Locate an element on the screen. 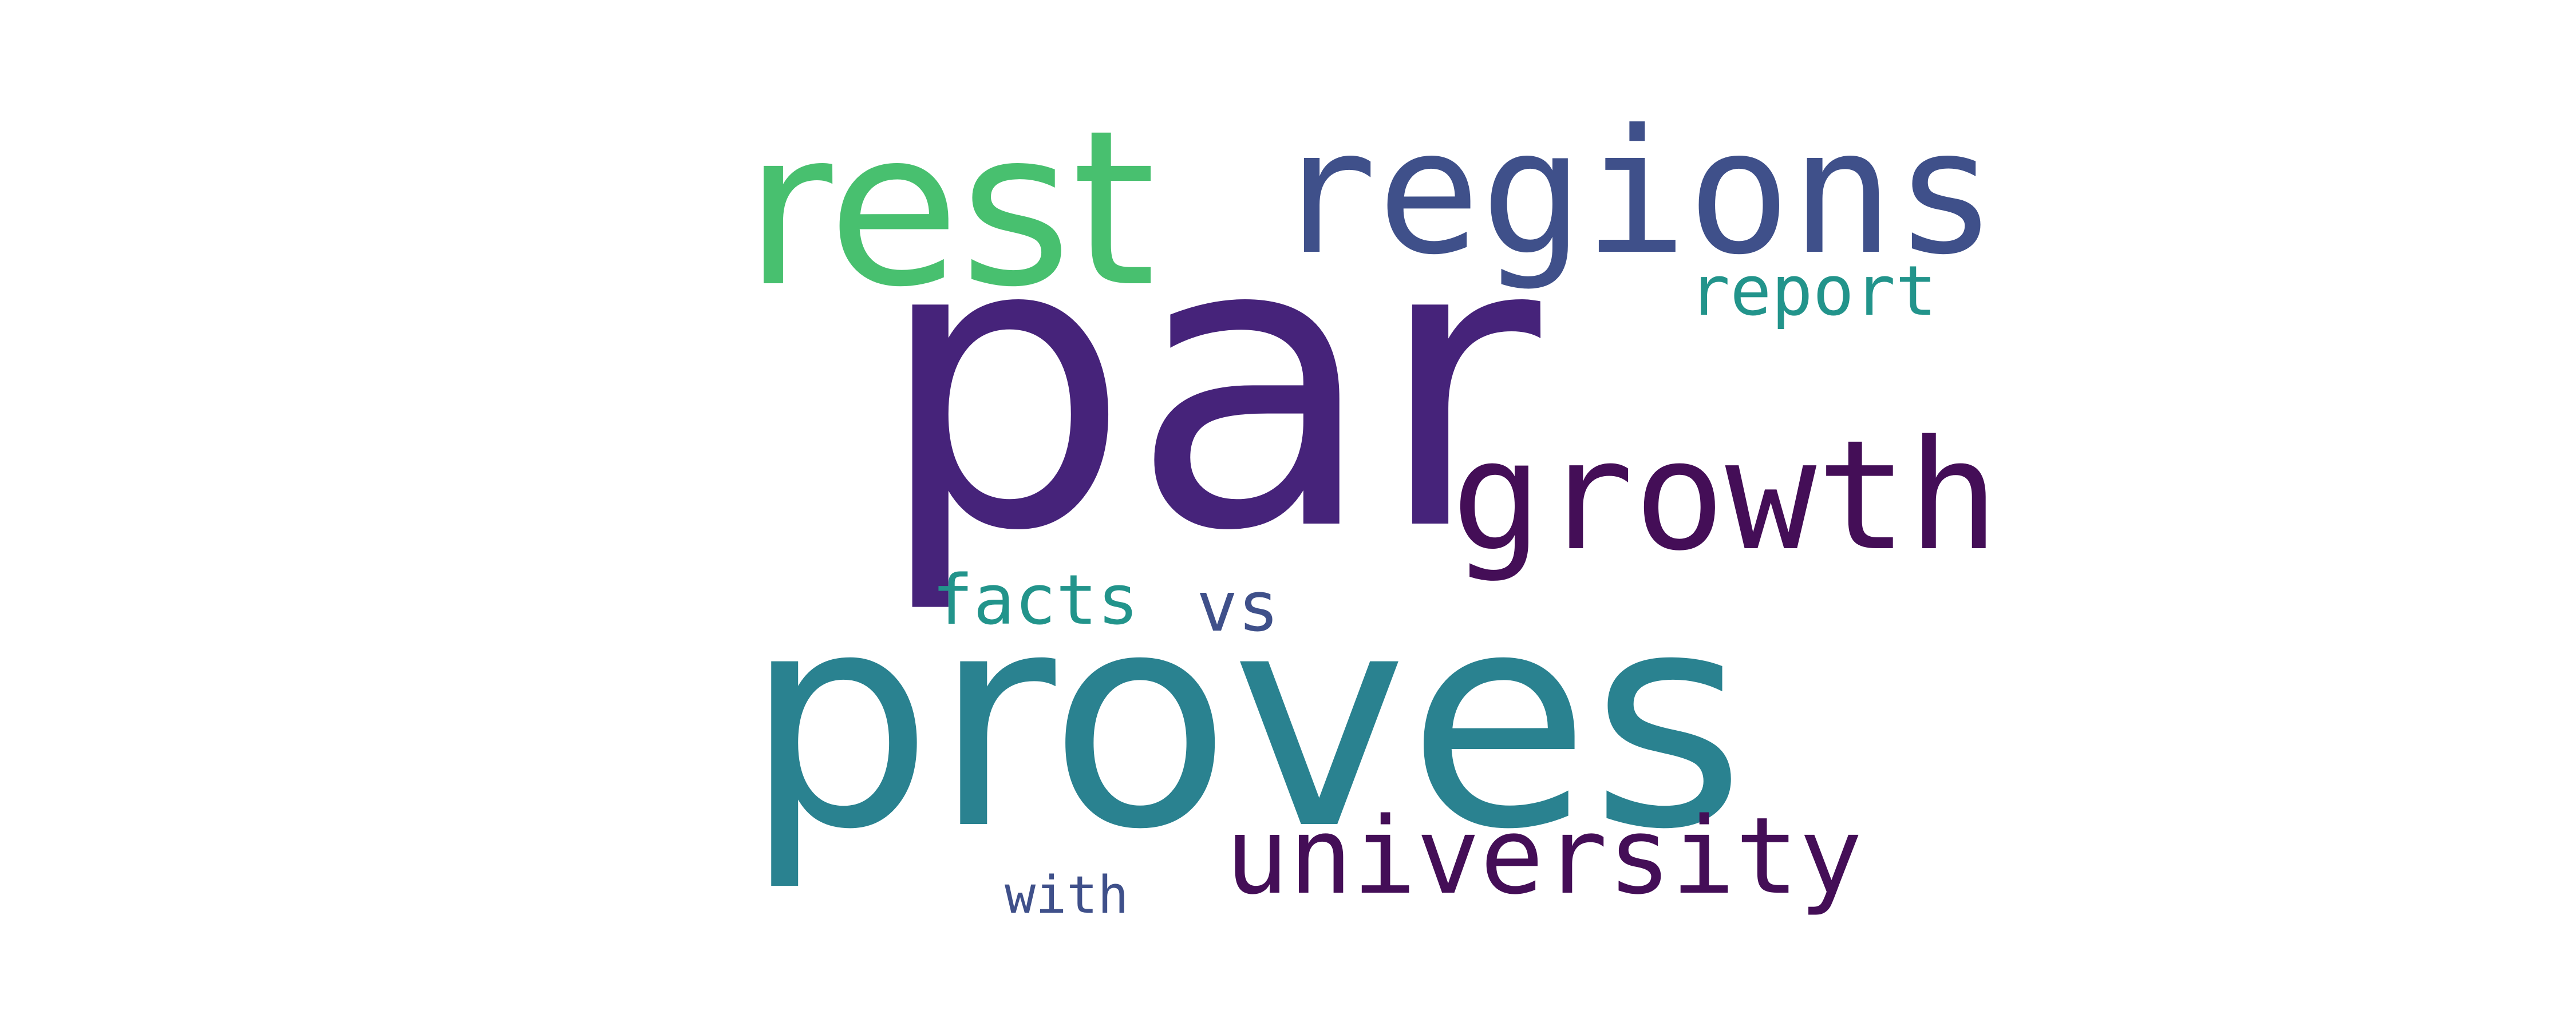 Image resolution: width=2576 pixels, height=1030 pixels. word-facts: facts is located at coordinates (1035, 600).